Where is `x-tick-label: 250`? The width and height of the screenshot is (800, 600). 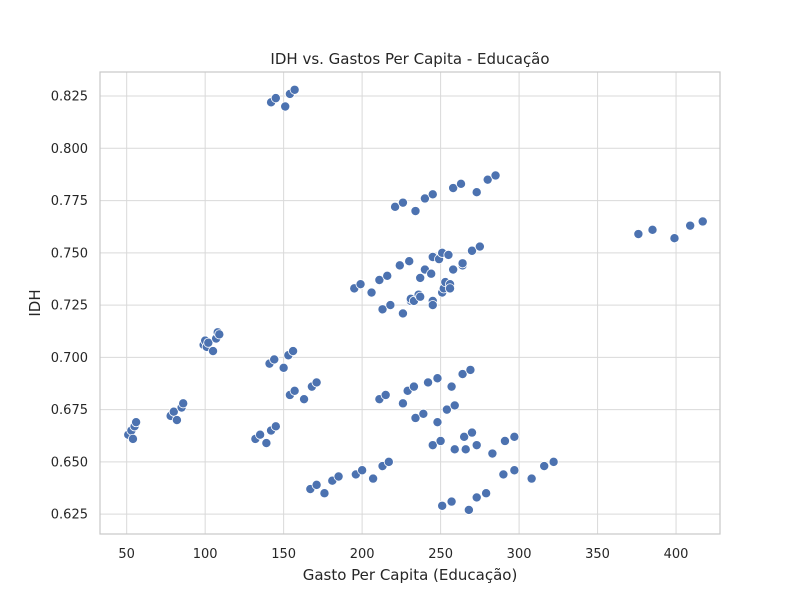
x-tick-label: 250 is located at coordinates (440, 554).